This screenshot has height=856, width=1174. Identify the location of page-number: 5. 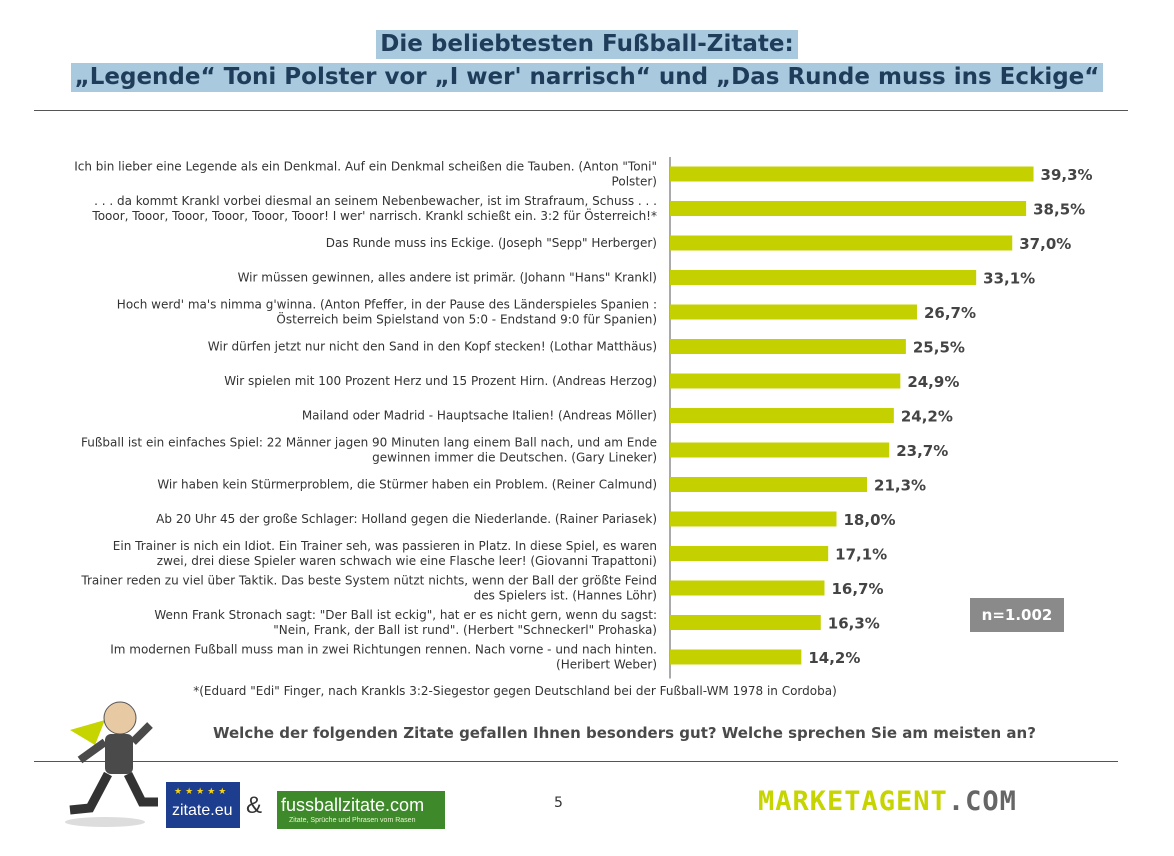
(558, 803).